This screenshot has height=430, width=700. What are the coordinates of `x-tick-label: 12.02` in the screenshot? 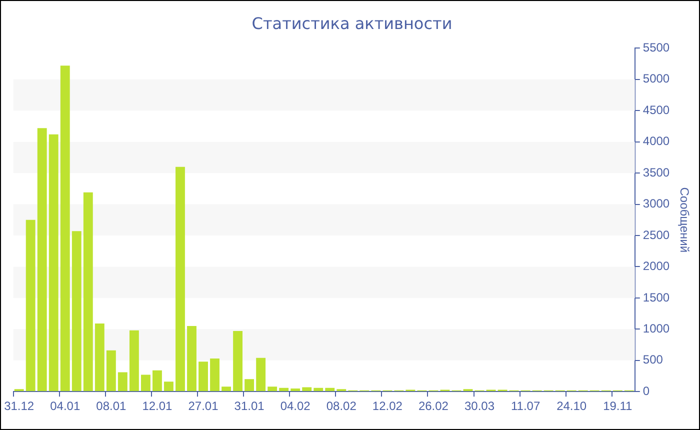 It's located at (387, 406).